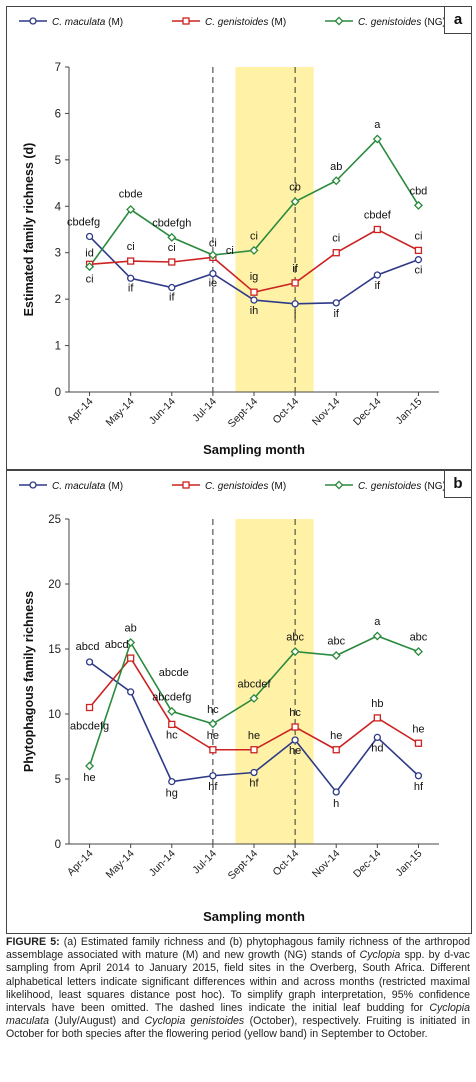 The width and height of the screenshot is (476, 1082). I want to click on significance-label: ab, so click(131, 629).